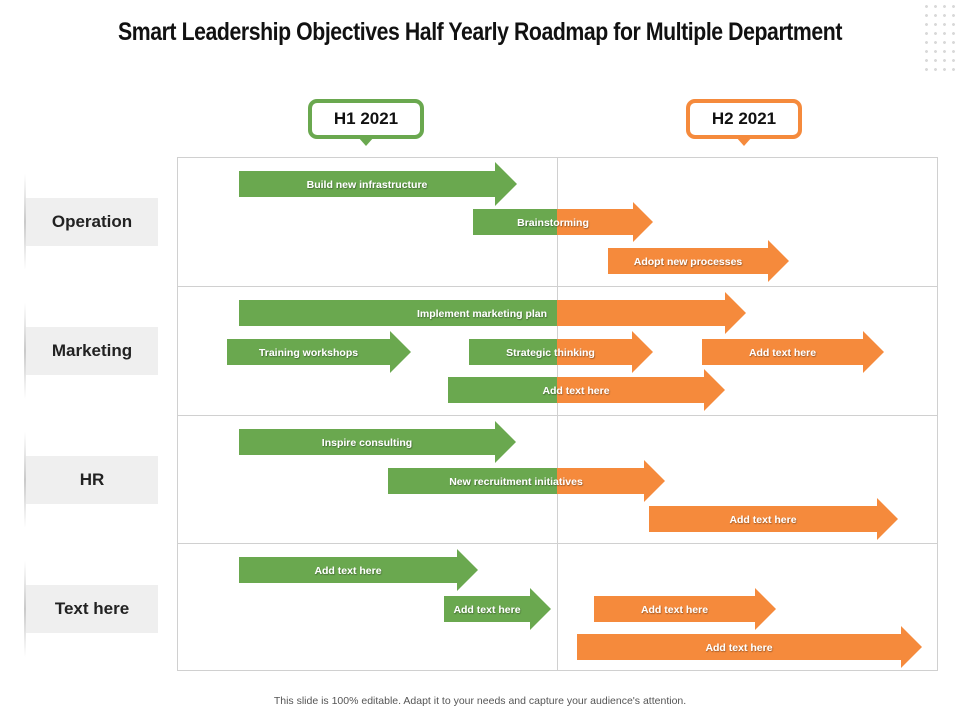 The height and width of the screenshot is (720, 960). I want to click on task-arrow: Brainstorming, so click(563, 222).